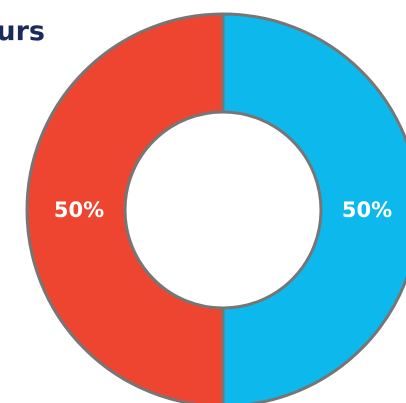 This screenshot has width=406, height=403. What do you see at coordinates (22, 31) in the screenshot?
I see `chart-title: Ours` at bounding box center [22, 31].